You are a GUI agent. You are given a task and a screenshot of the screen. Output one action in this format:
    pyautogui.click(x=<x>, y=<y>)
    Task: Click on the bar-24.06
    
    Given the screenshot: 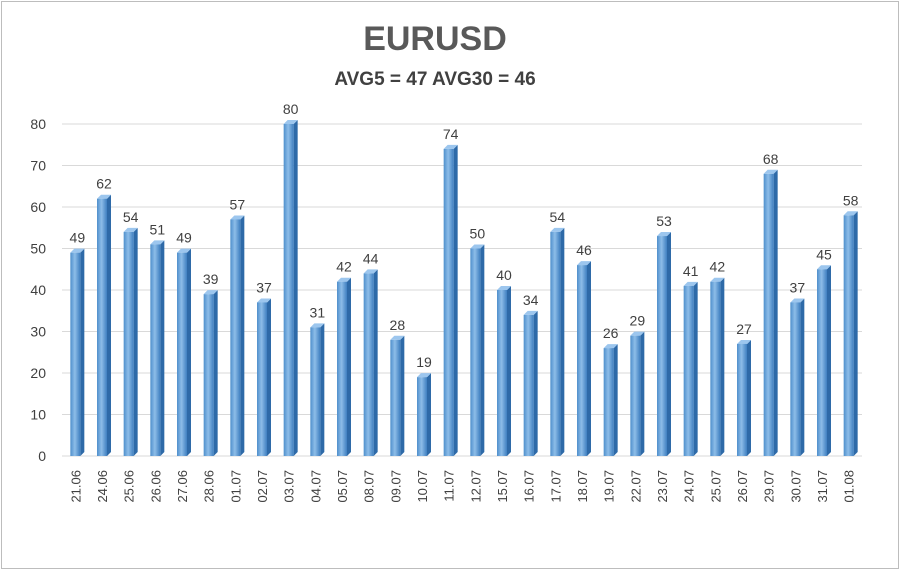 What is the action you would take?
    pyautogui.click(x=104, y=325)
    